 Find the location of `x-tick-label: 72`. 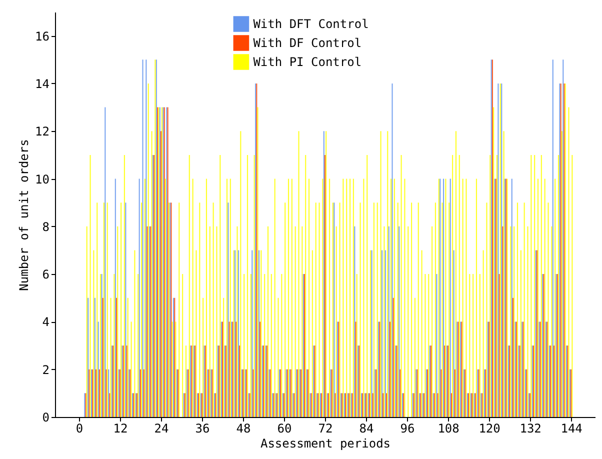

x-tick-label: 72 is located at coordinates (325, 429).